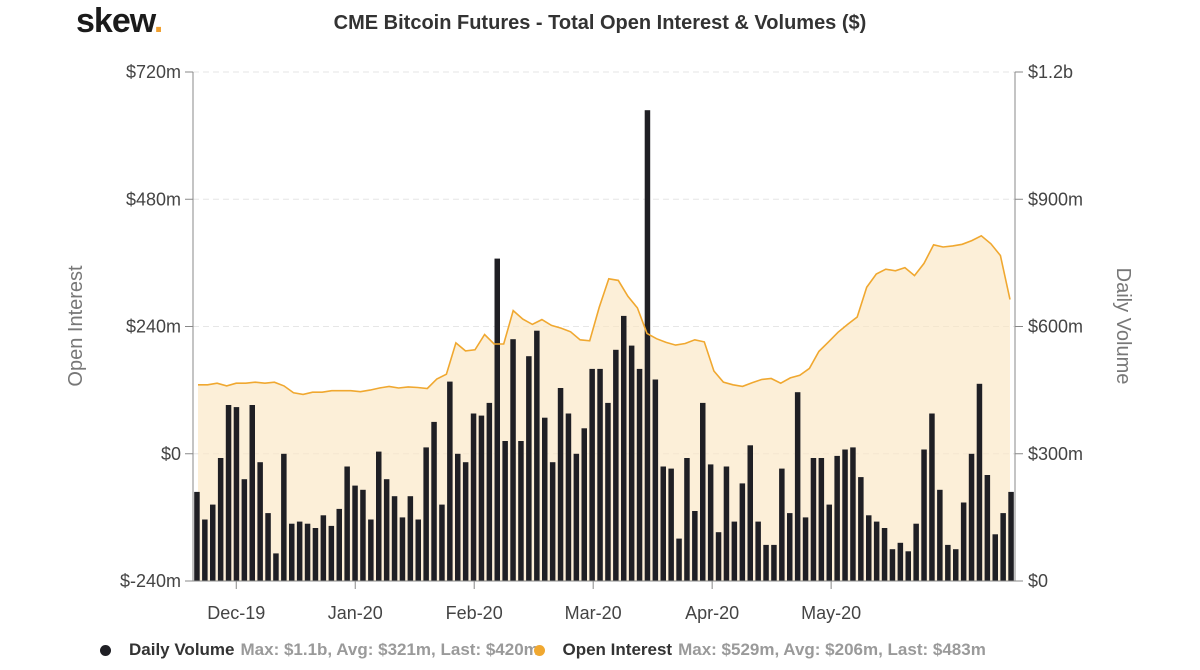  Describe the element at coordinates (1050, 72) in the screenshot. I see `right-tick-label: $1.2b` at that location.